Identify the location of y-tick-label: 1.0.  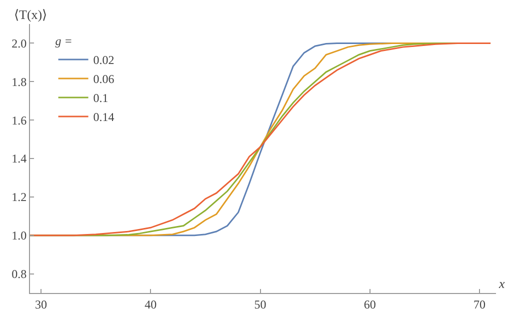
(19, 235).